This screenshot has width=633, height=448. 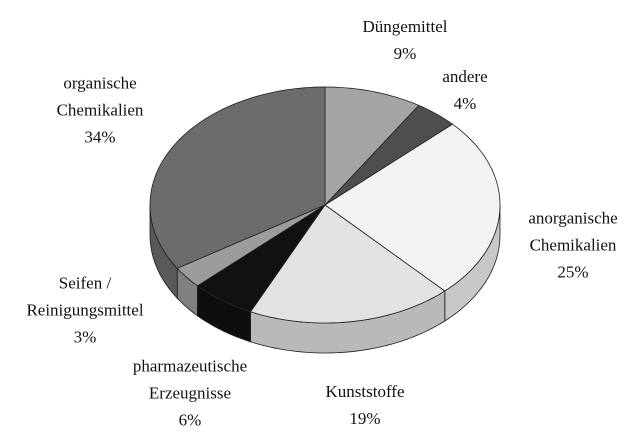 I want to click on category-label: Düngemittel, so click(x=405, y=26).